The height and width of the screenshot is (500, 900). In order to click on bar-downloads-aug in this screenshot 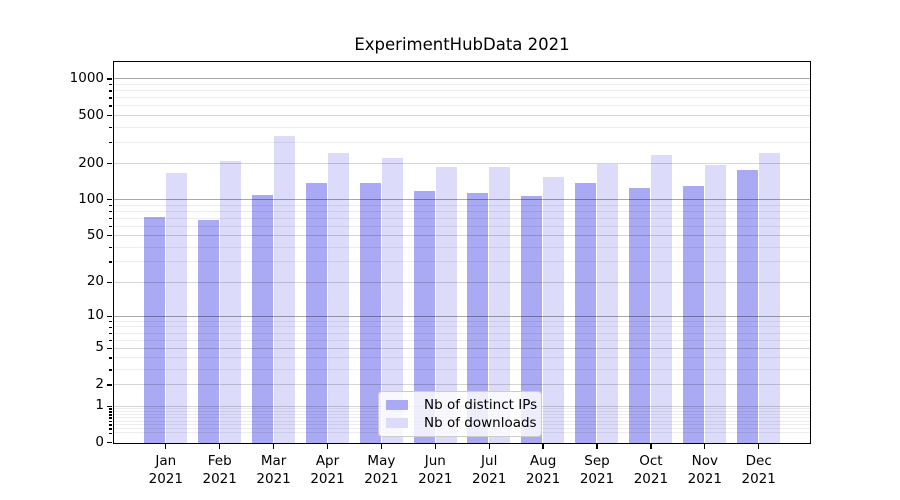, I will do `click(554, 309)`.